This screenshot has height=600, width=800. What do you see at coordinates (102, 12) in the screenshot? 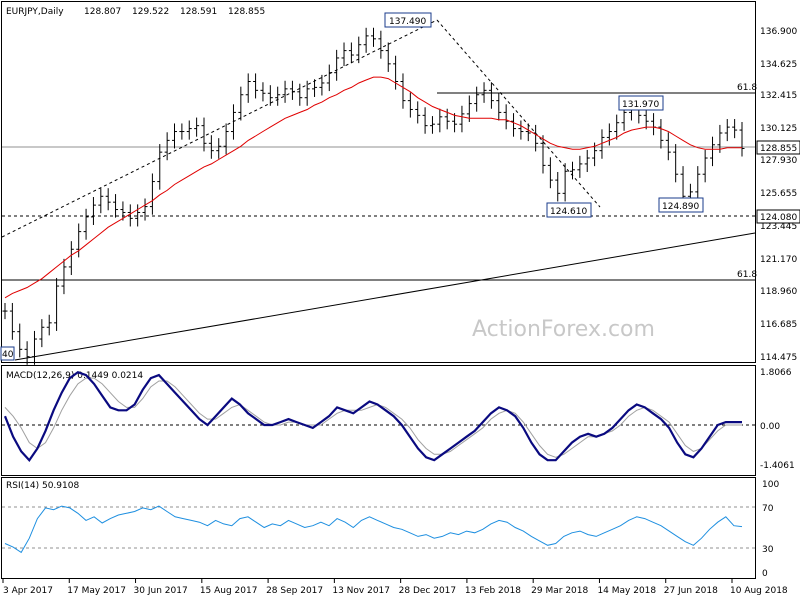
I see `ohlc-open: 128.807` at bounding box center [102, 12].